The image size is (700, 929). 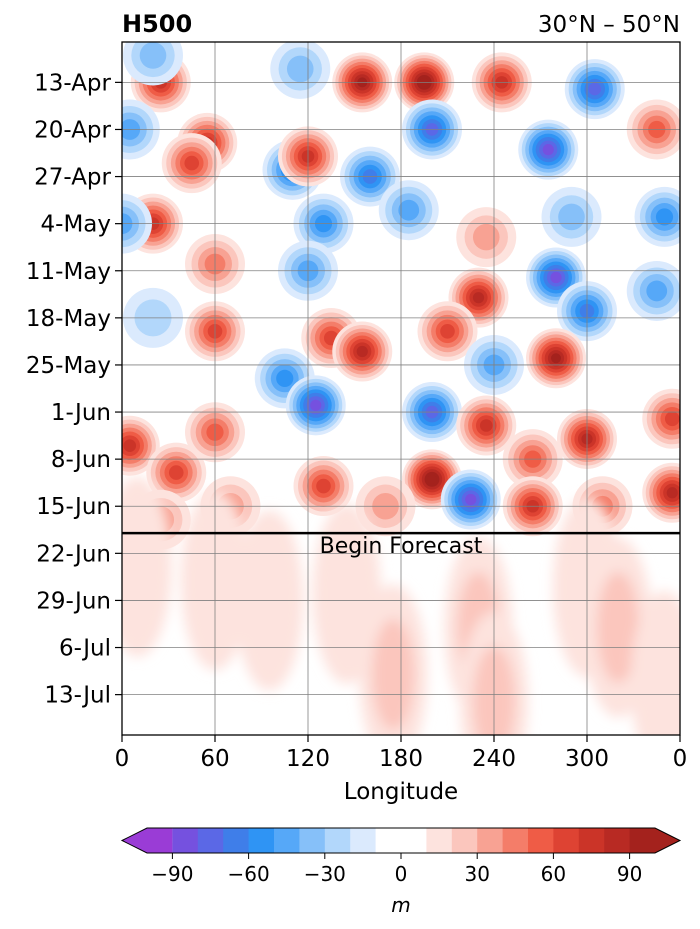 What do you see at coordinates (494, 759) in the screenshot?
I see `x-tick-label: 240` at bounding box center [494, 759].